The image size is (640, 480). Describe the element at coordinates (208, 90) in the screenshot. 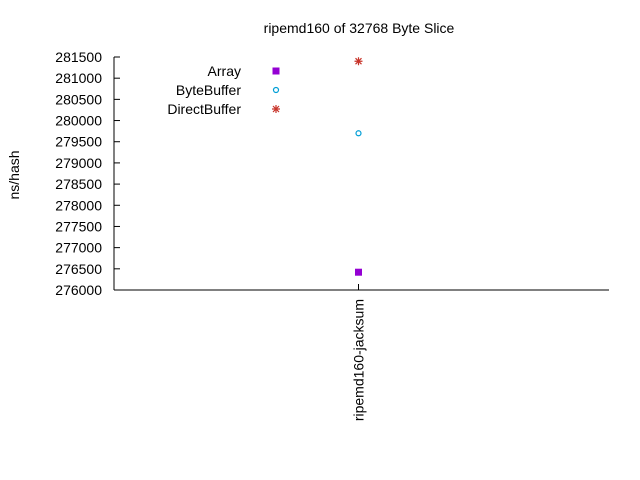

I see `legend-label: ByteBuffer` at that location.